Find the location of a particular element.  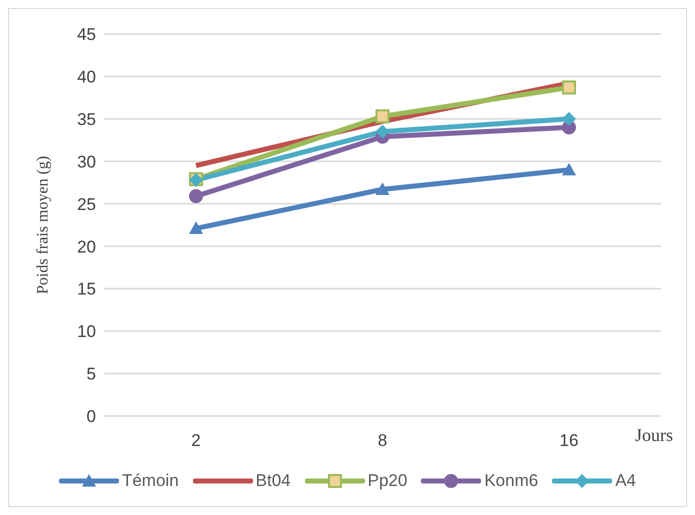

y-tick-label: 15 is located at coordinates (86, 289).